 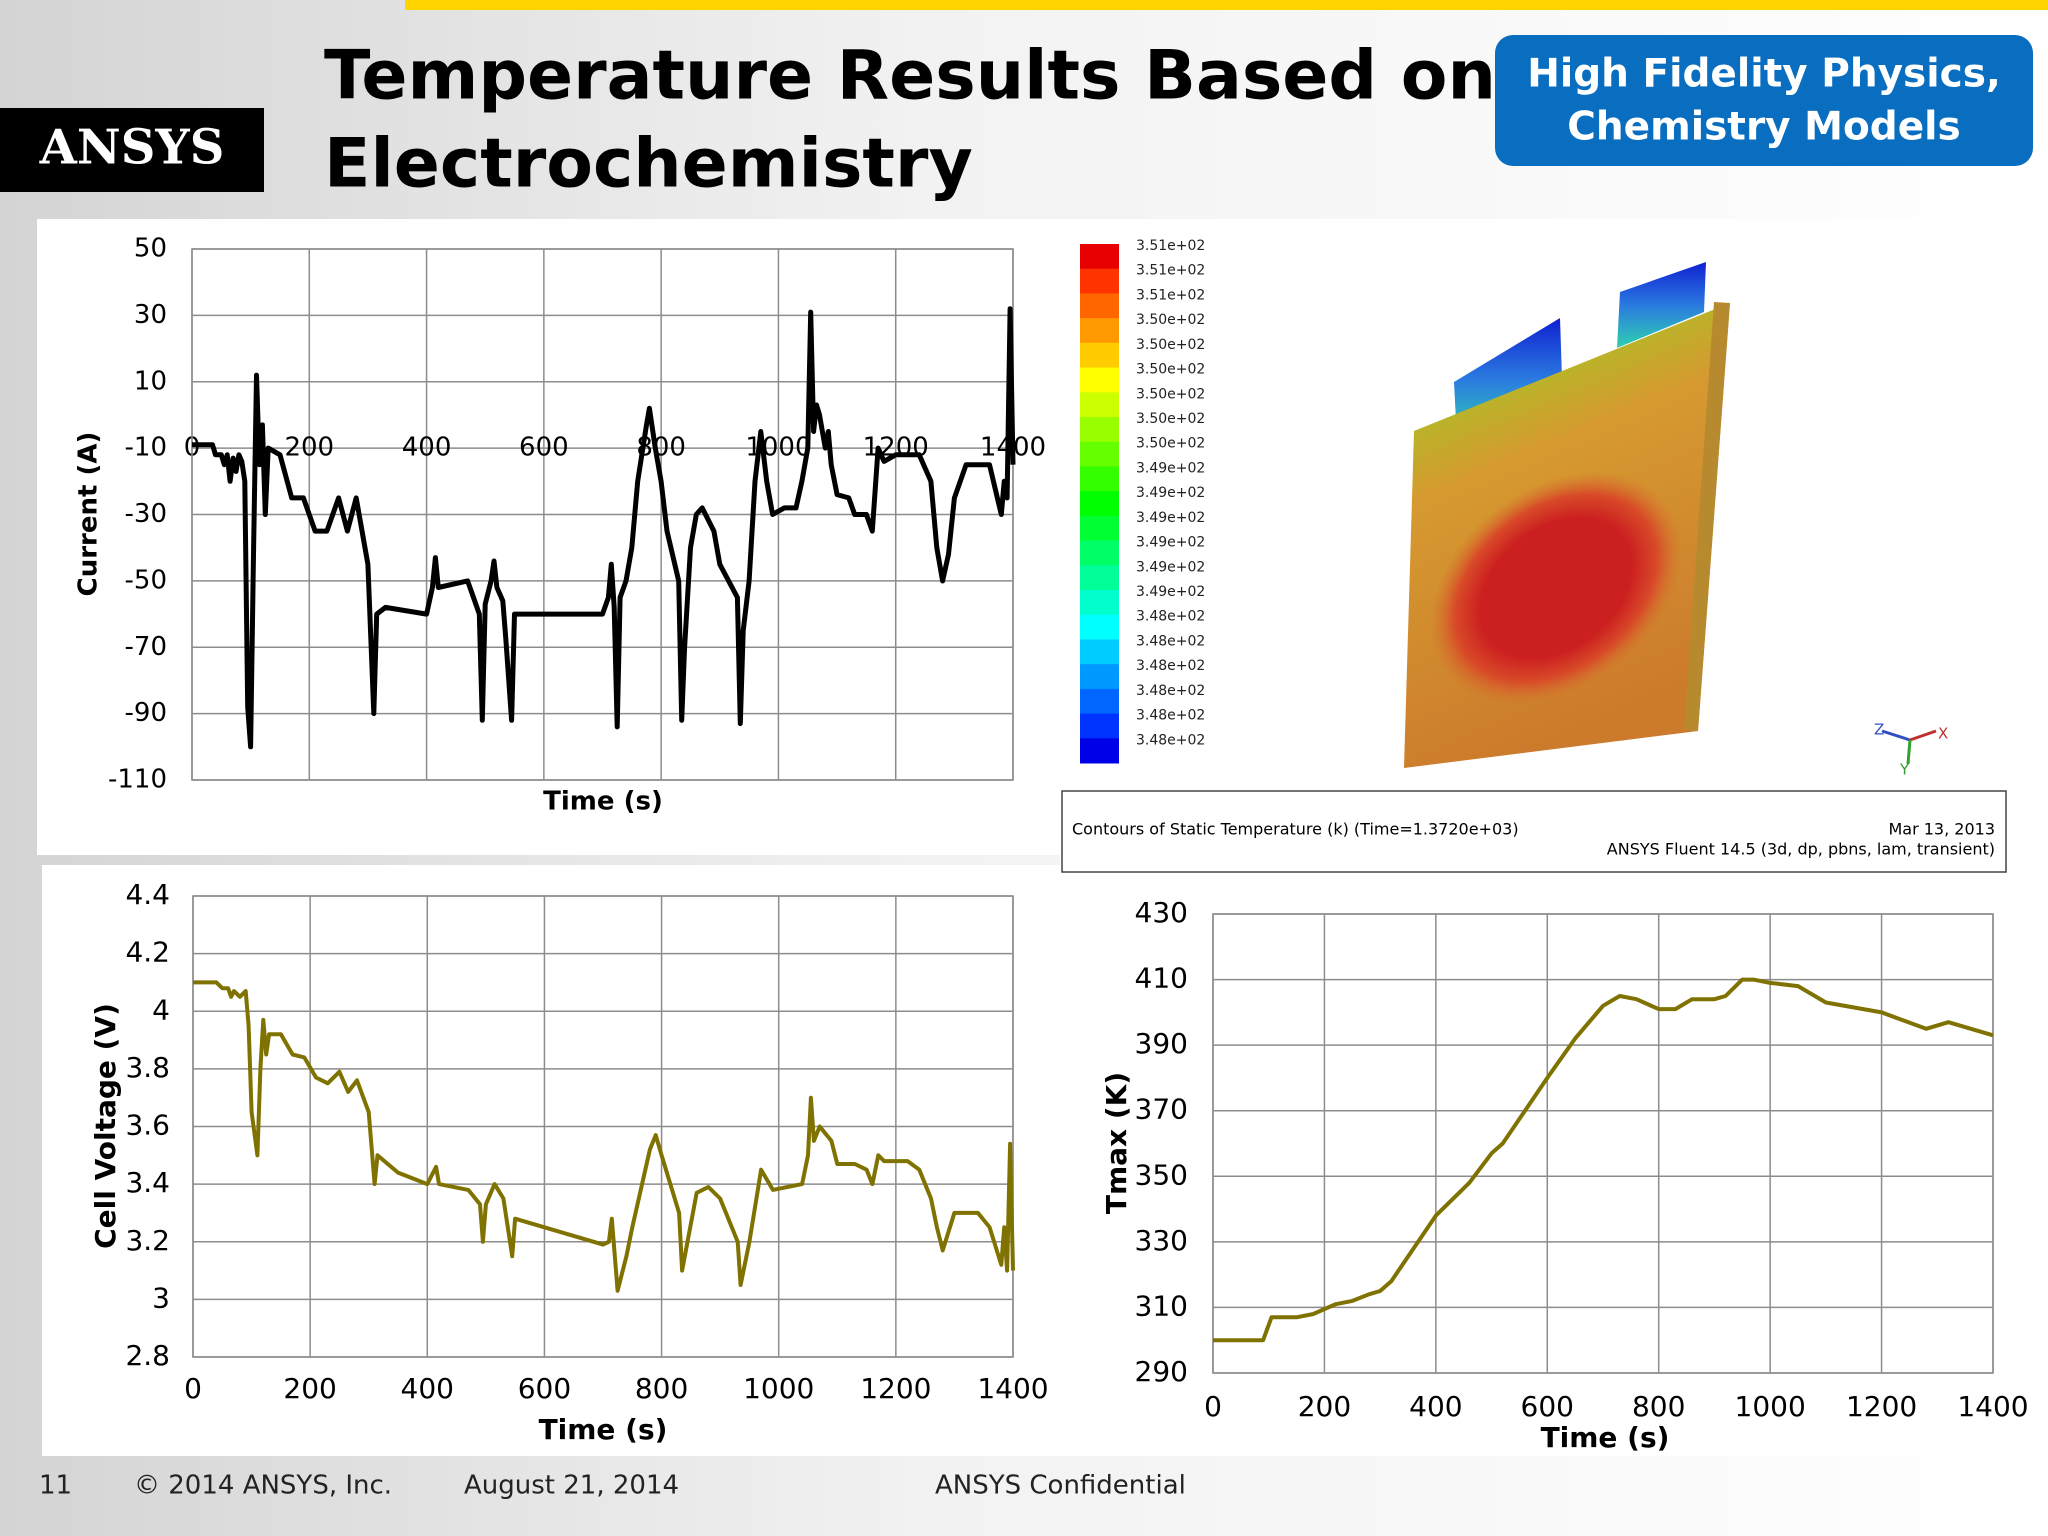 What do you see at coordinates (1764, 127) in the screenshot?
I see `badge-line: Chemistry Models` at bounding box center [1764, 127].